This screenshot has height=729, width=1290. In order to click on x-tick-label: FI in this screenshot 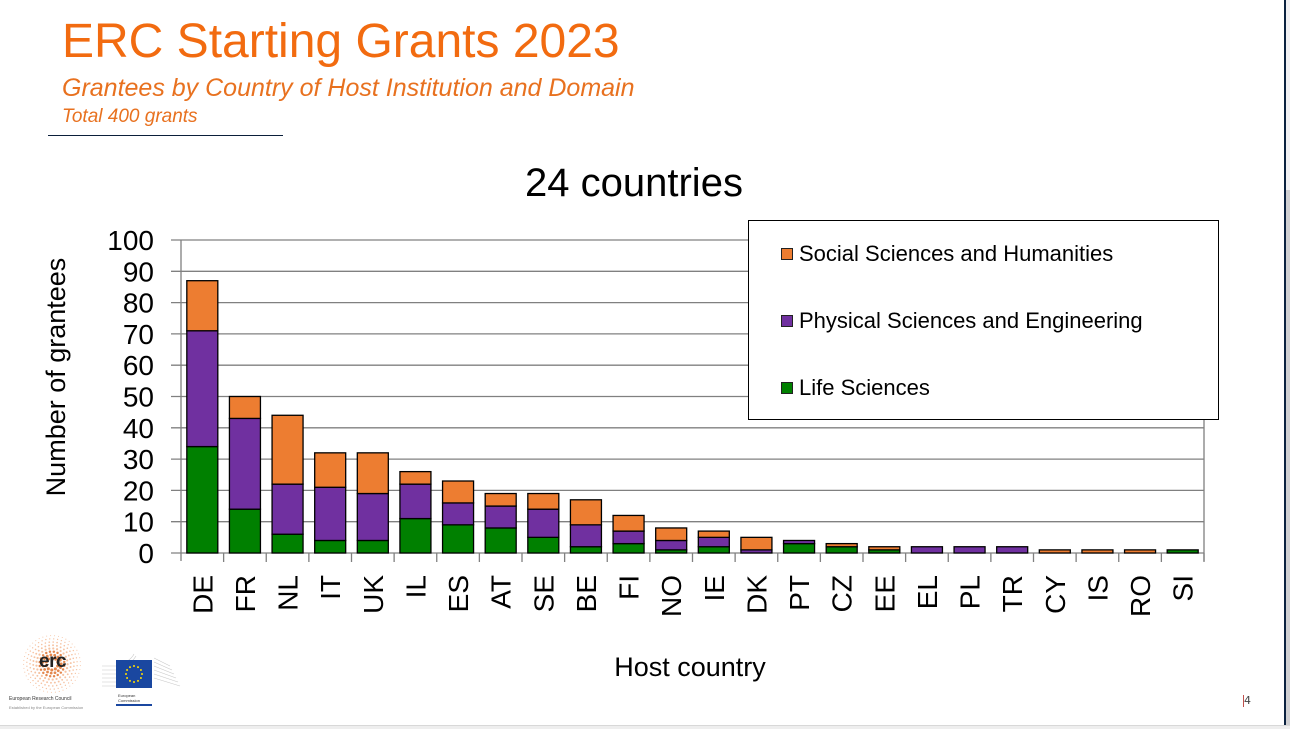, I will do `click(629, 587)`.